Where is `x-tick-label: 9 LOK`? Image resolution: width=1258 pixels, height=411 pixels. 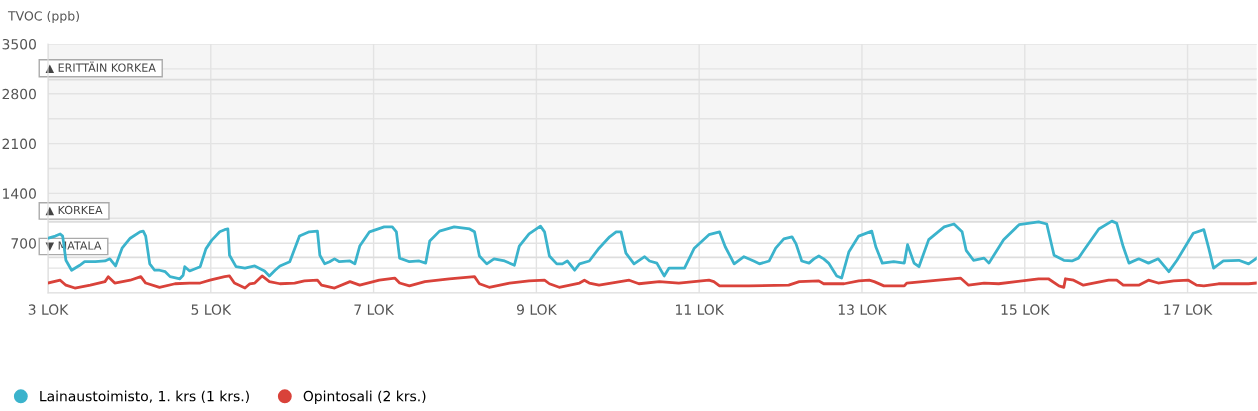
x-tick-label: 9 LOK is located at coordinates (536, 309).